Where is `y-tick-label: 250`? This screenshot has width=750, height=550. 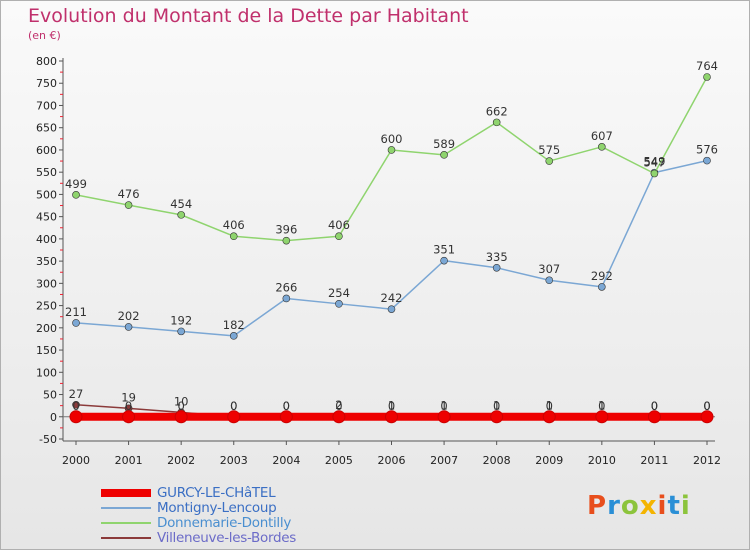 y-tick-label: 250 is located at coordinates (46, 306).